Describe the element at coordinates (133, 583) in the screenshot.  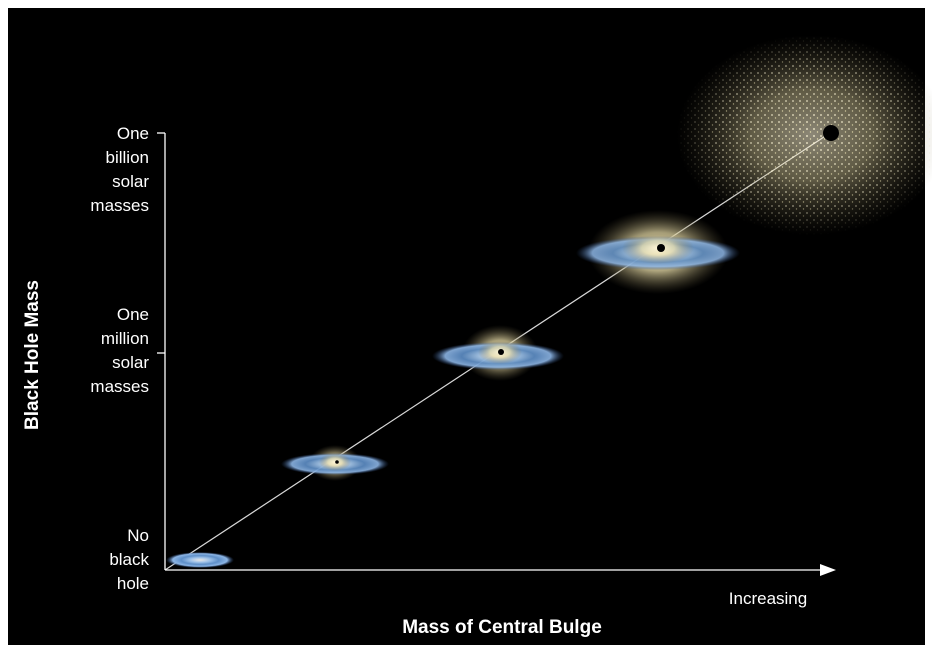
I see `y-label: hole` at that location.